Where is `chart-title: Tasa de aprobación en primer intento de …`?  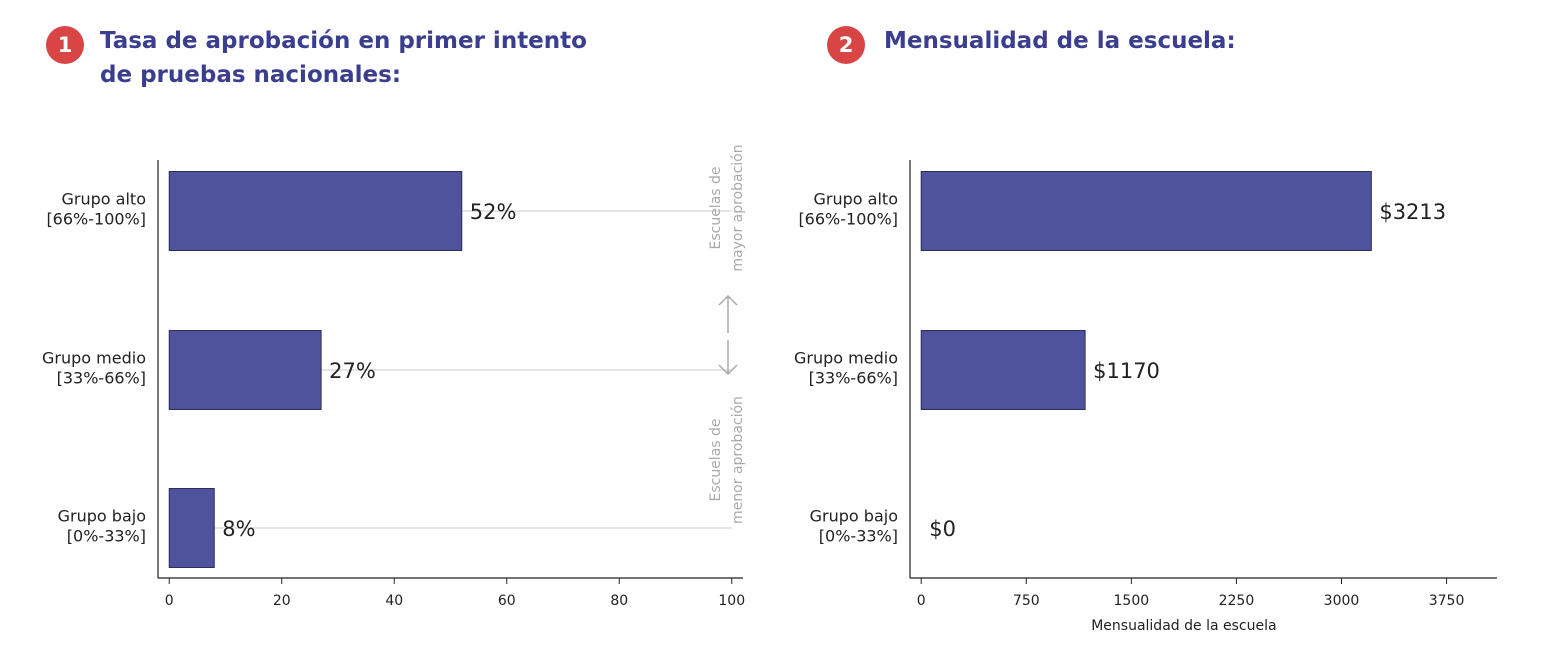
chart-title: Tasa de aprobación en primer intento de … is located at coordinates (343, 58).